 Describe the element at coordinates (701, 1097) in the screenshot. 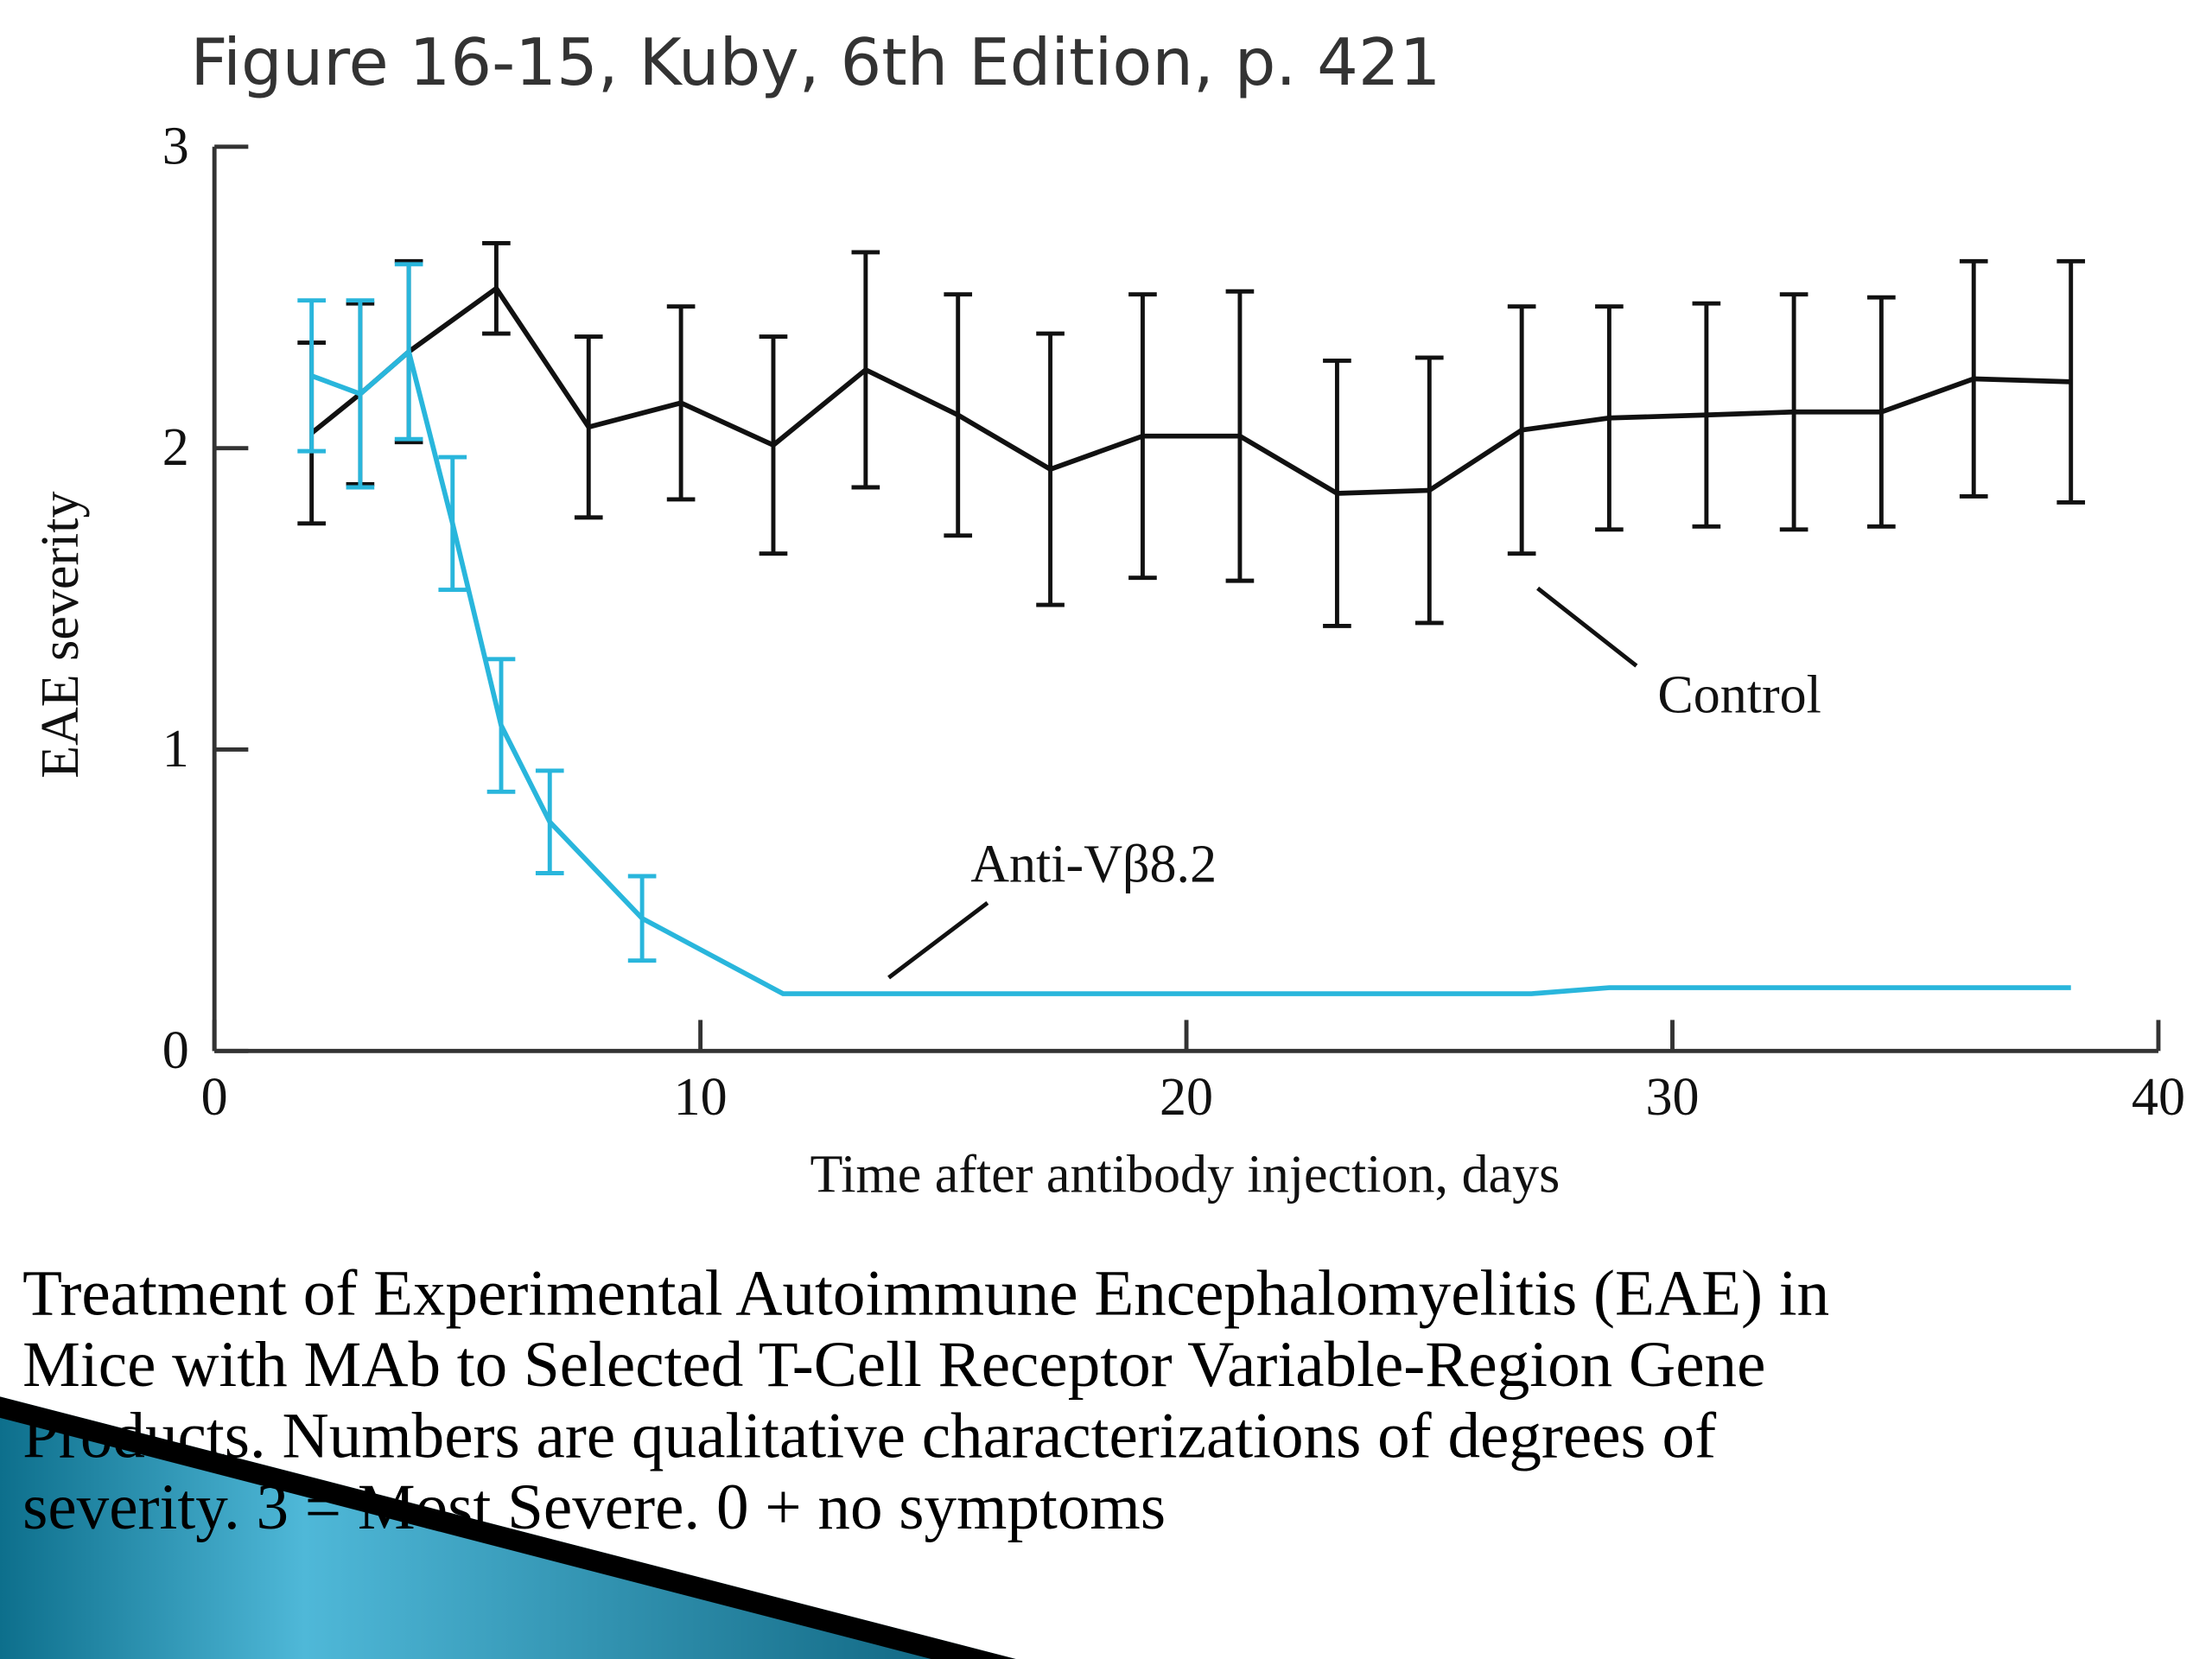

I see `x-tick-label: 10` at that location.